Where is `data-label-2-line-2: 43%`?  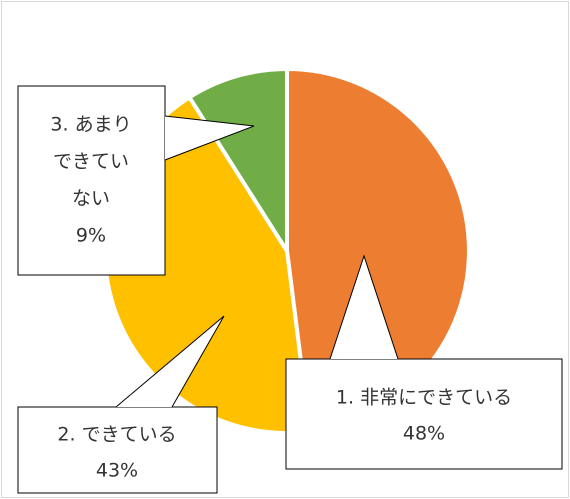
data-label-2-line-2: 43% is located at coordinates (117, 471).